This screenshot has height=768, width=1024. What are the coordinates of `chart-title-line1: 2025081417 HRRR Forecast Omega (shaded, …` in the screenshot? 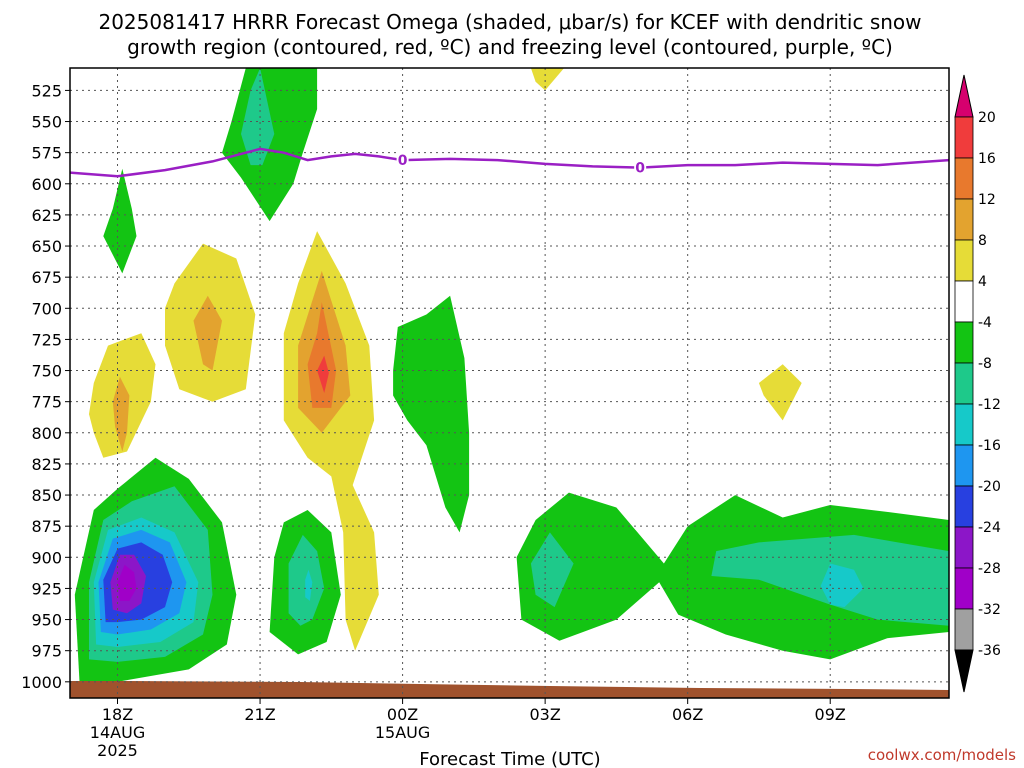 It's located at (509, 22).